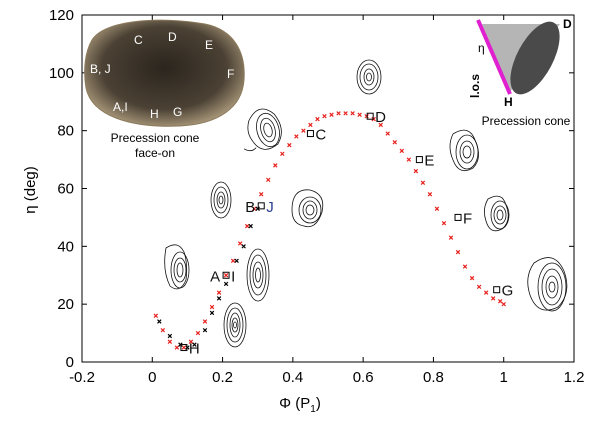  Describe the element at coordinates (120, 107) in the screenshot. I see `inset-label-AI: A,I` at that location.